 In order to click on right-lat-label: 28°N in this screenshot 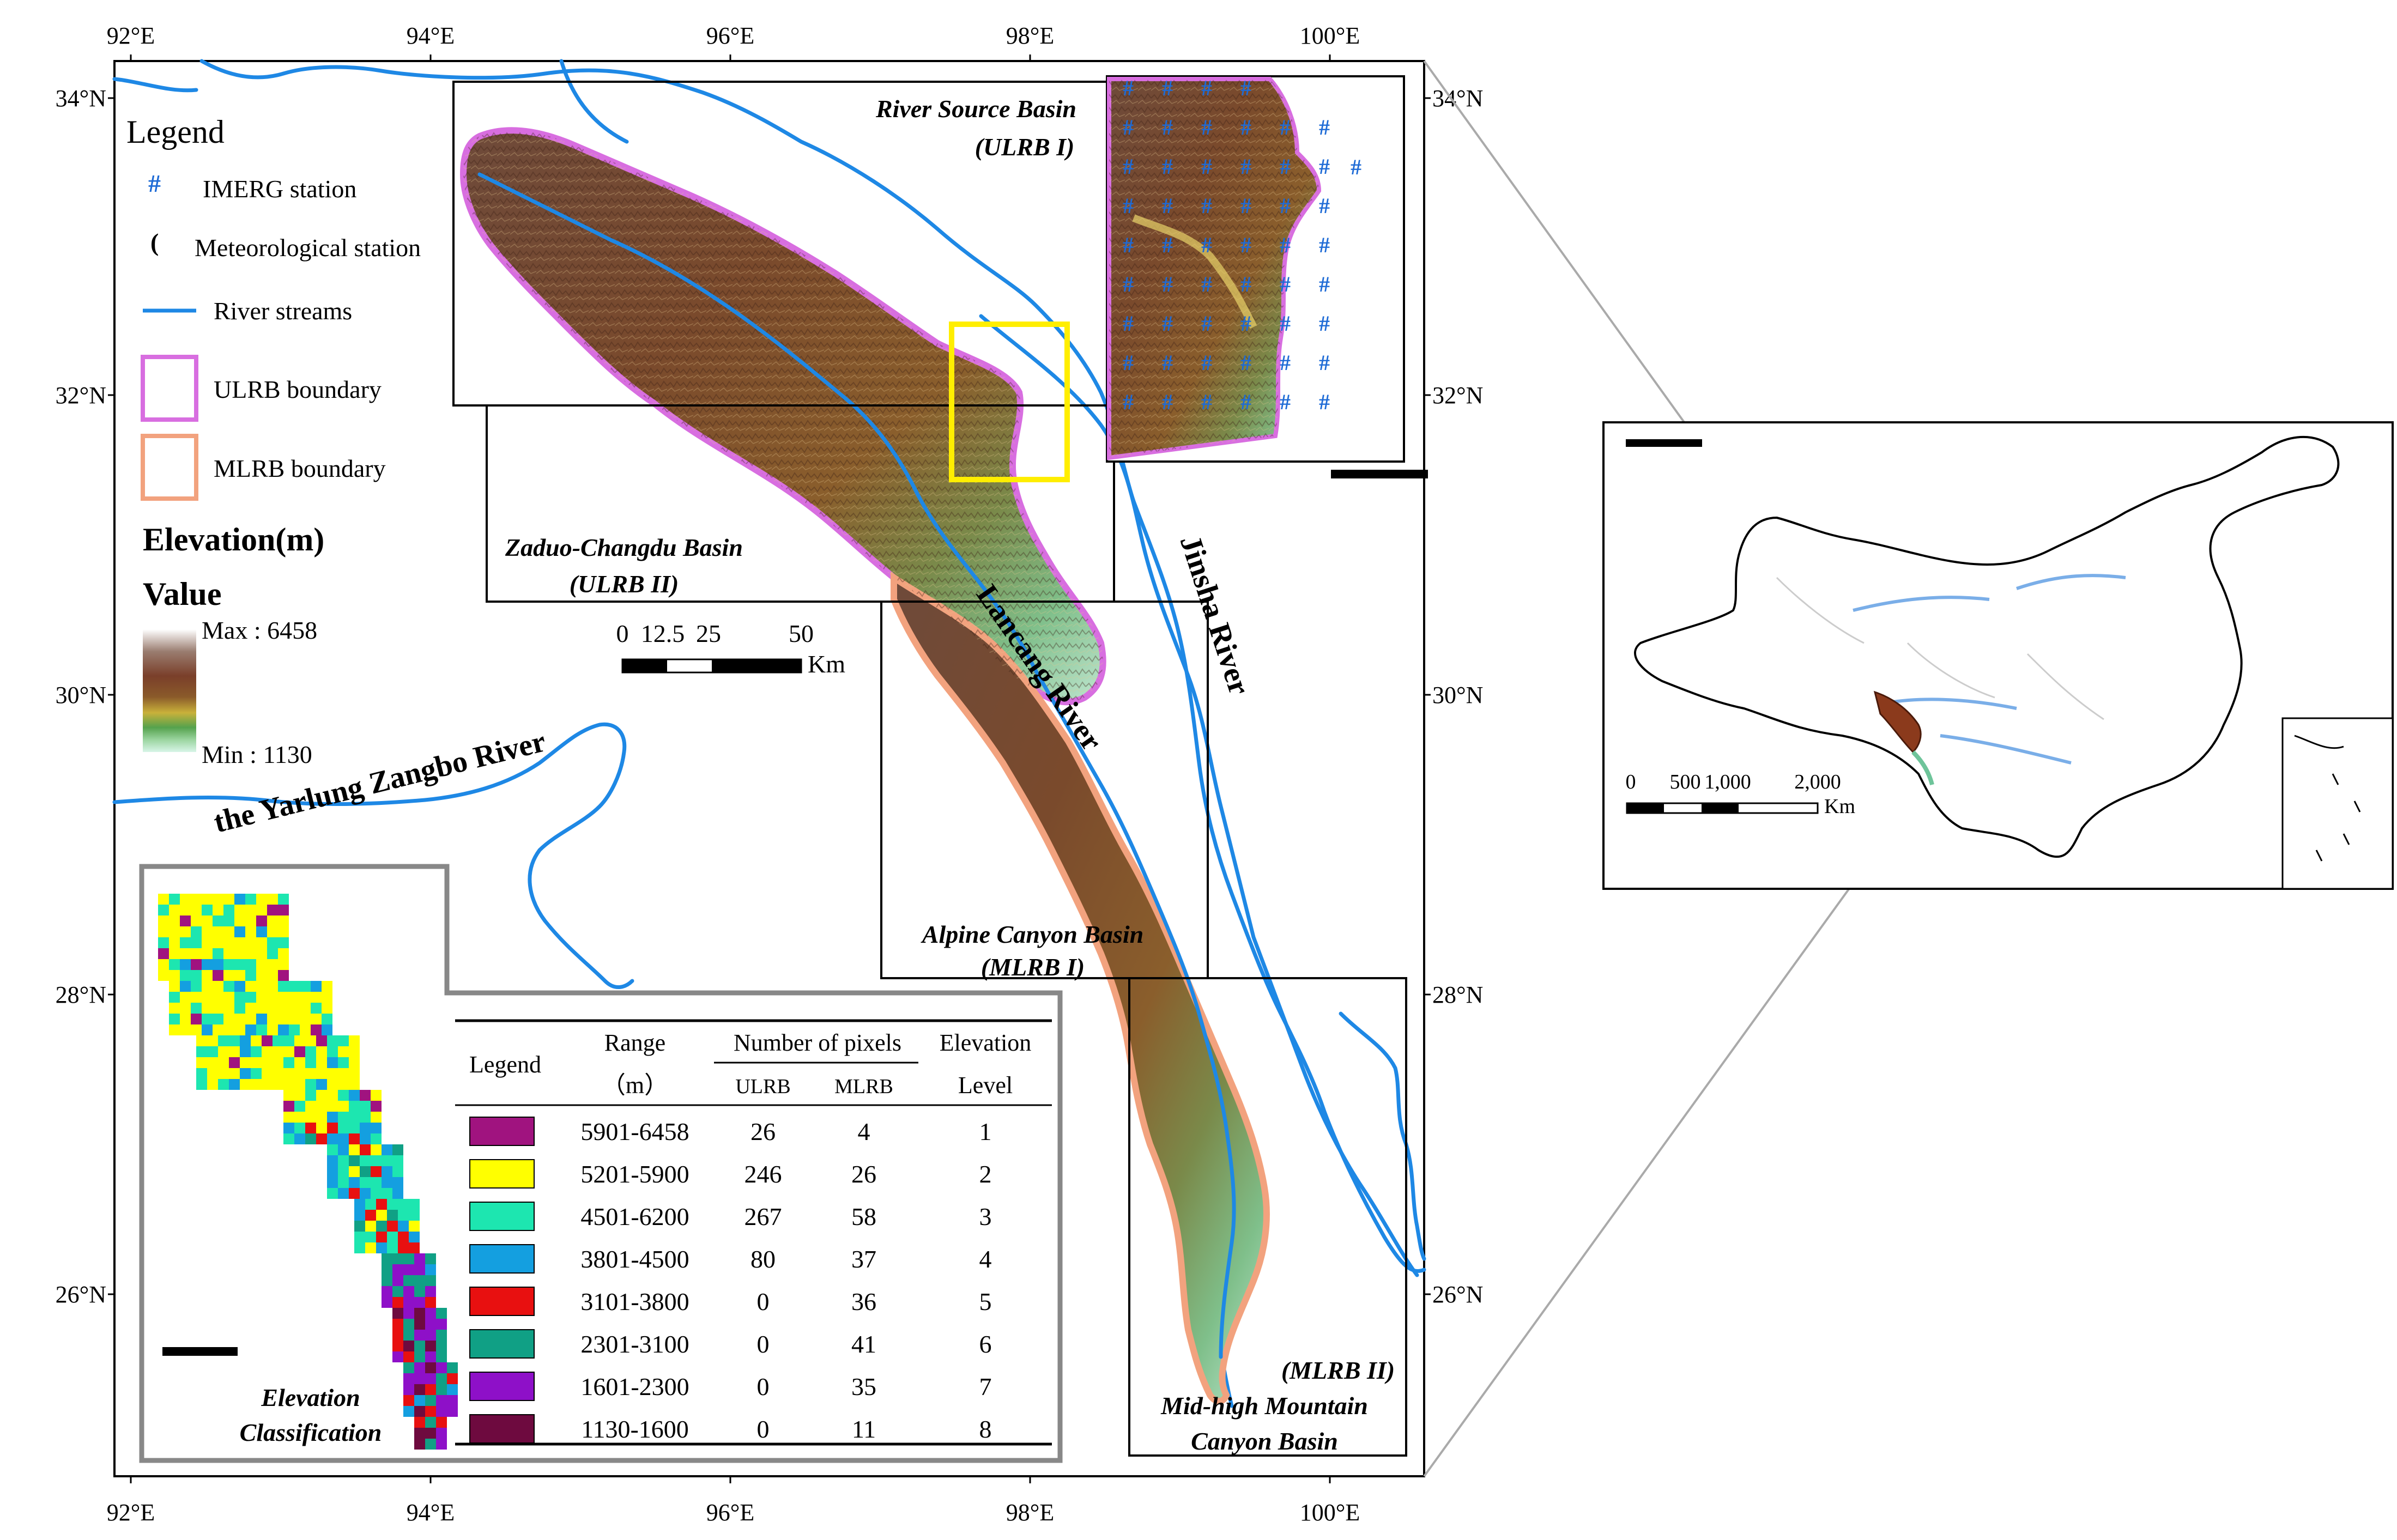, I will do `click(1457, 994)`.